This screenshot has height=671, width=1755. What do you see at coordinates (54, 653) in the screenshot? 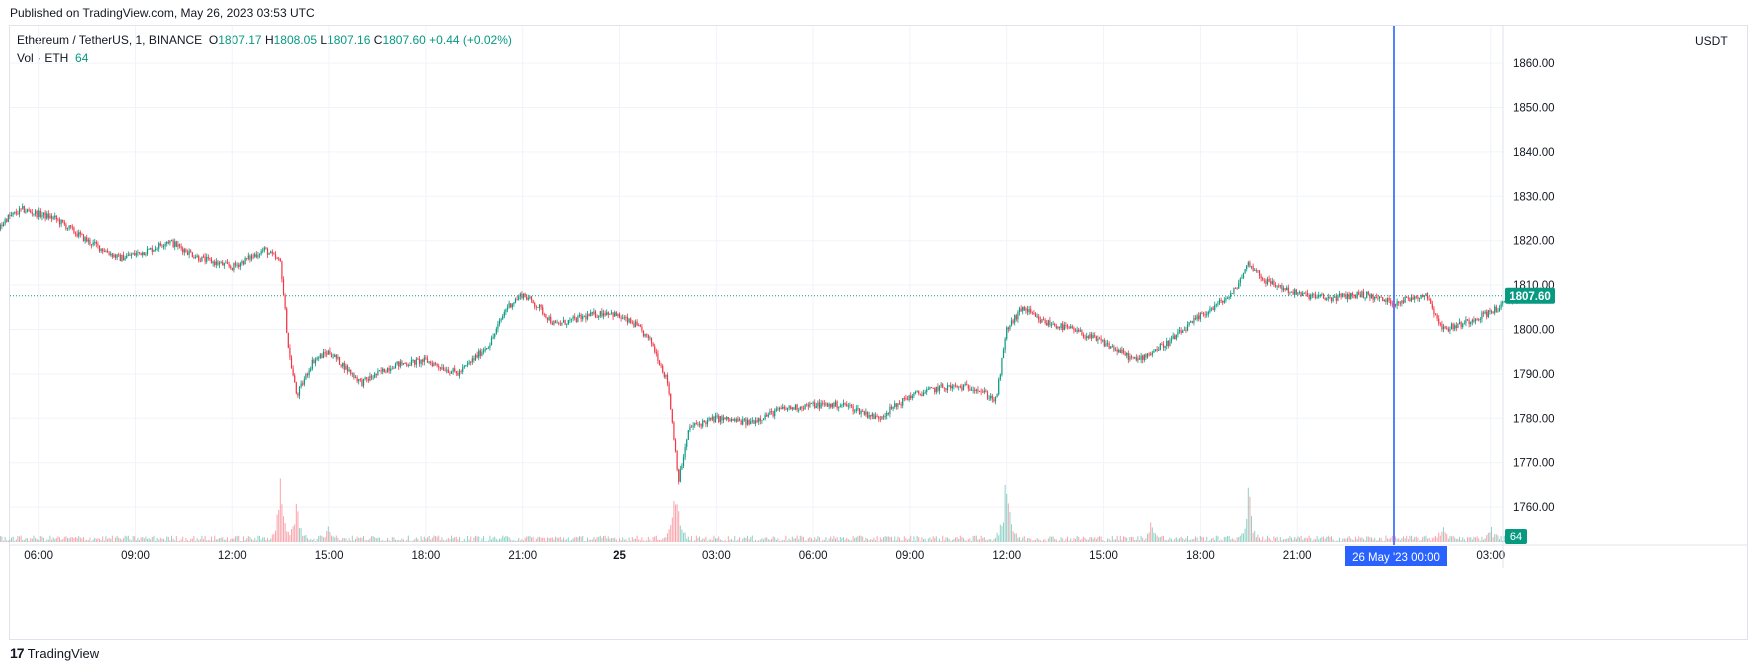
I see `footer-brand: 17 TradingView` at bounding box center [54, 653].